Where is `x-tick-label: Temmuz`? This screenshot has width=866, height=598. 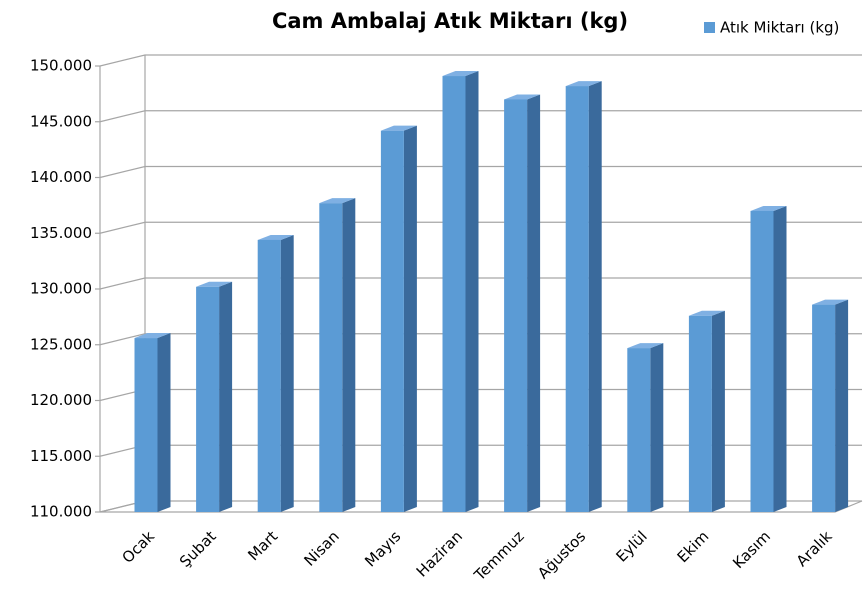
x-tick-label: Temmuz is located at coordinates (499, 556).